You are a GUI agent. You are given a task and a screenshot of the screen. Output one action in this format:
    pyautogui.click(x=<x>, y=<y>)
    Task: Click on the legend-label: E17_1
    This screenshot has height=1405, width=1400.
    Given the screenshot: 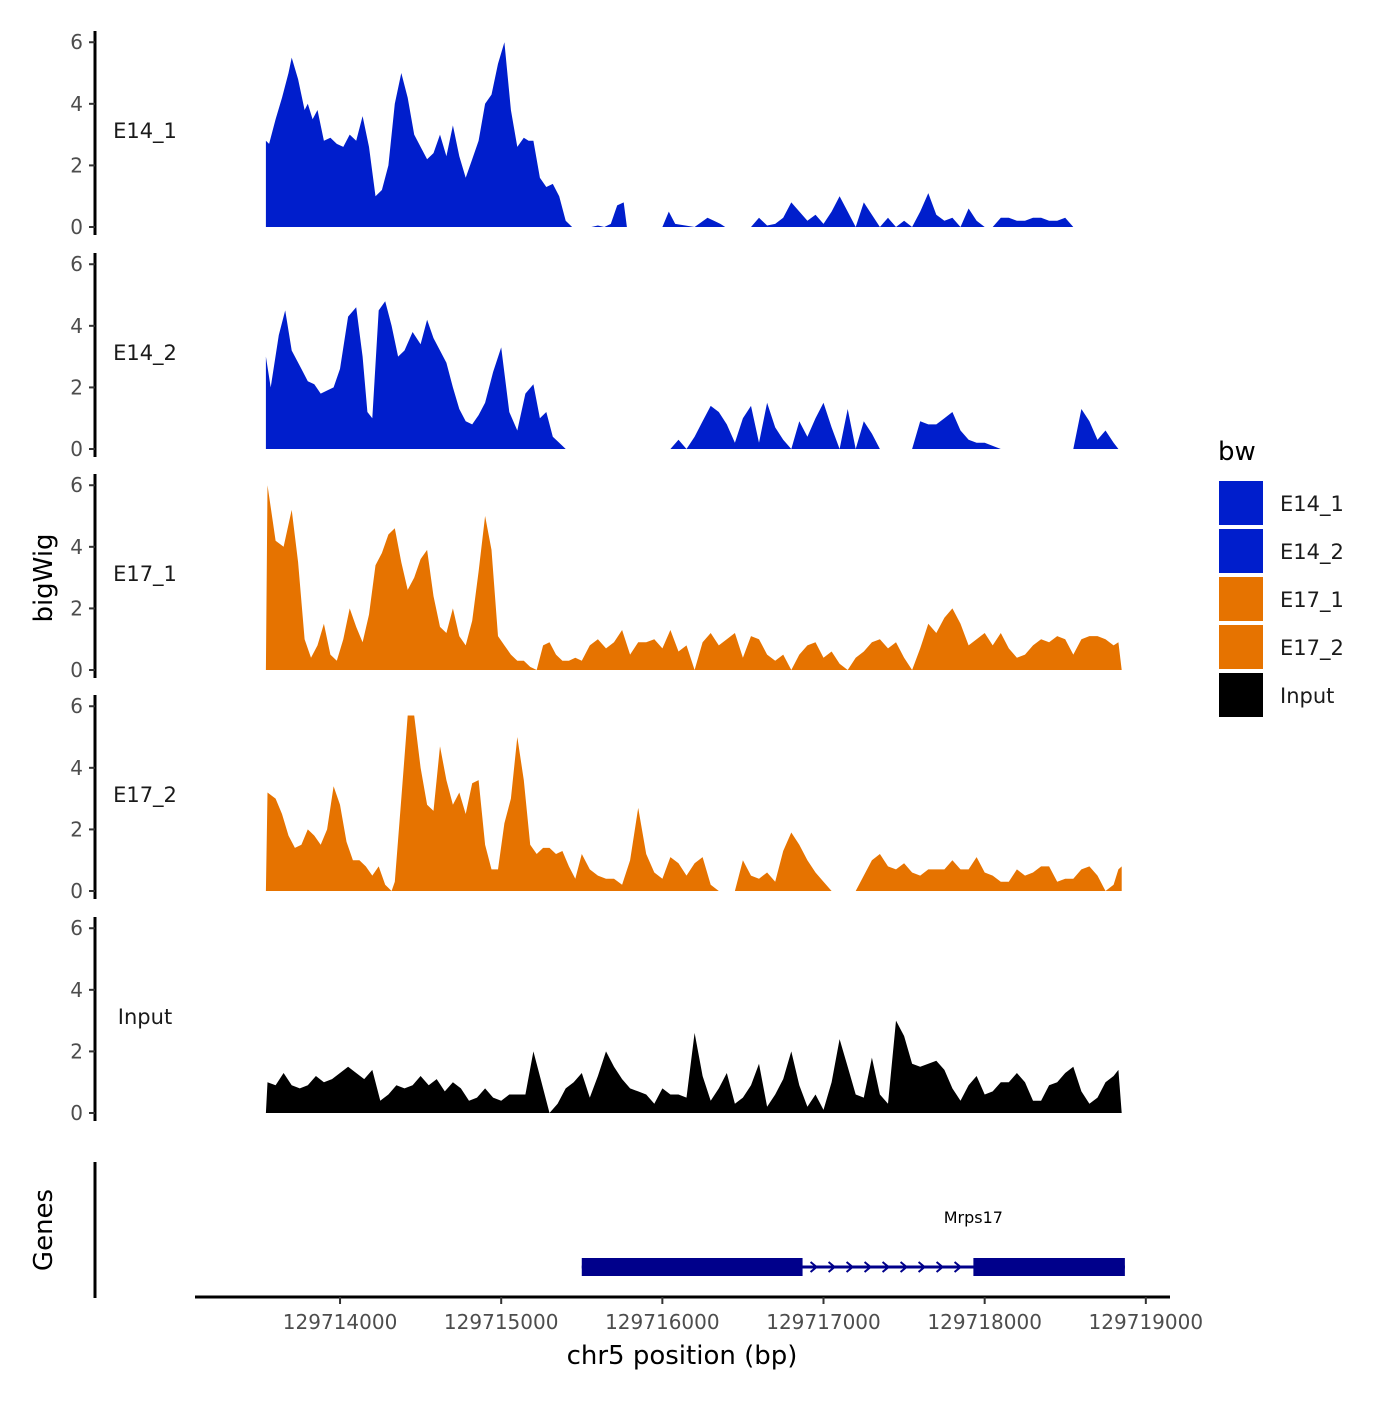 What is the action you would take?
    pyautogui.click(x=1312, y=600)
    